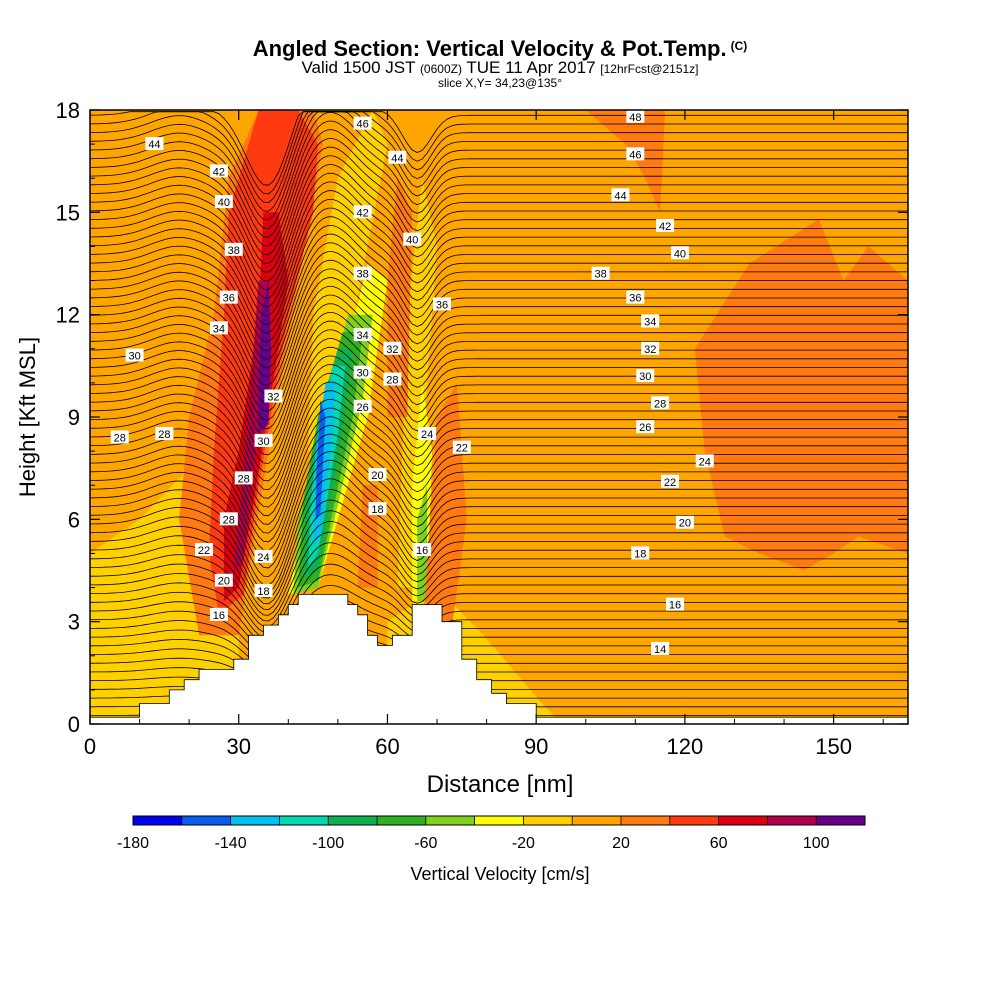  I want to click on contour-label: 36, so click(635, 297).